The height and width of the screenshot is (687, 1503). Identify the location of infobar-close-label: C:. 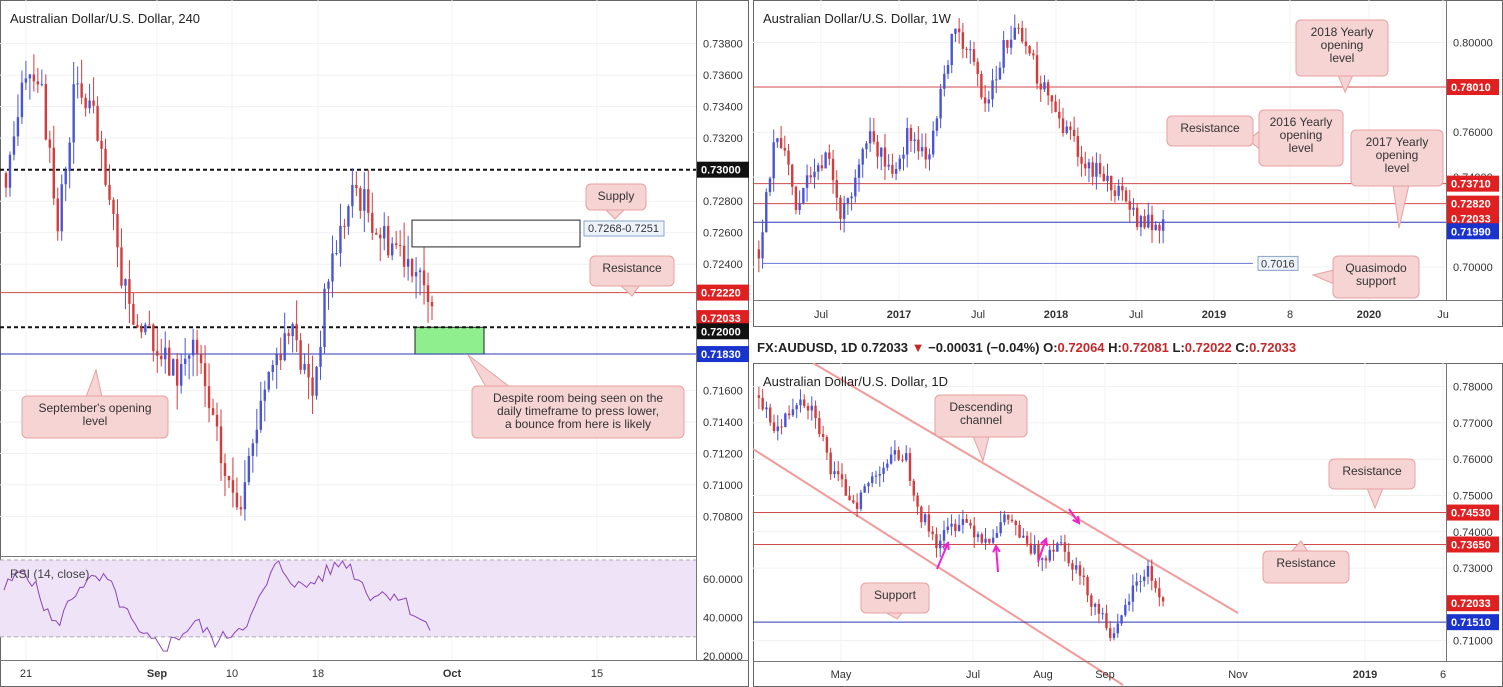
(1242, 347).